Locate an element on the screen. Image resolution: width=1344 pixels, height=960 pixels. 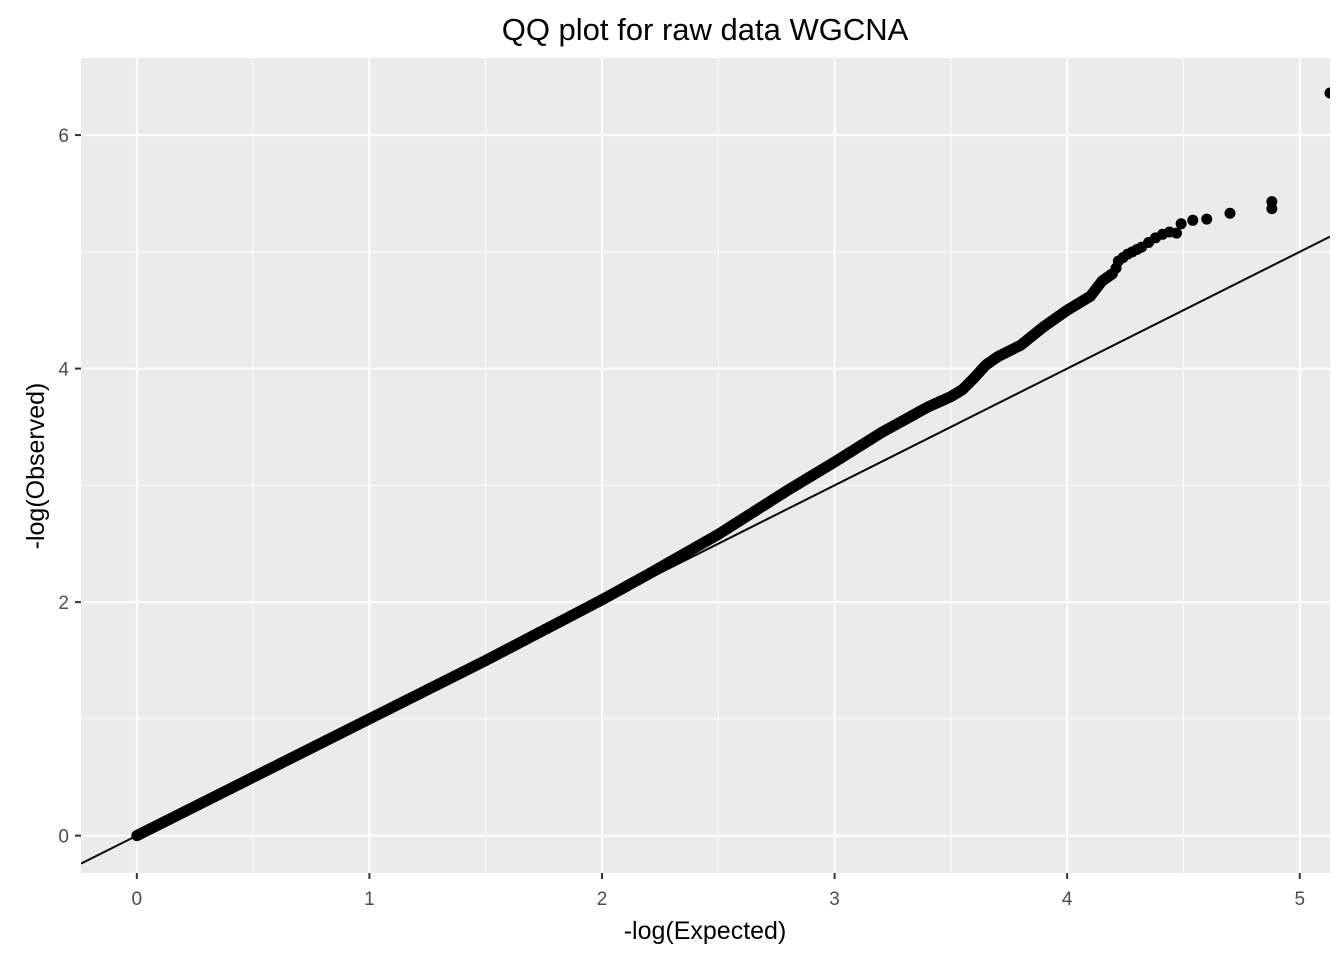
y-axis-title: -log(Observed) is located at coordinates (36, 466).